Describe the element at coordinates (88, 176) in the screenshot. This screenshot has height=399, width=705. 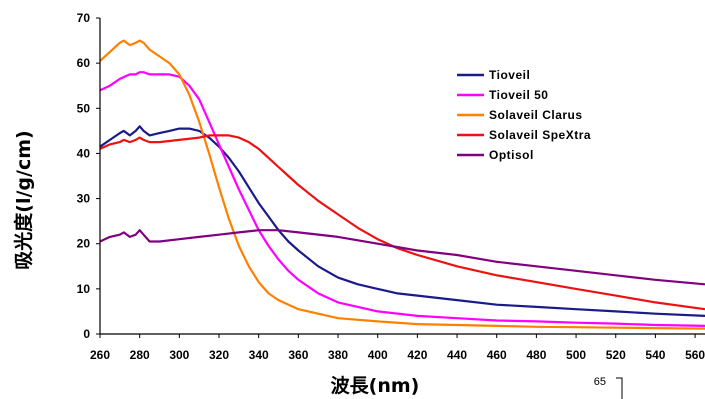
I see `y-ticks: 0 10 20 30 40 50 60 70` at that location.